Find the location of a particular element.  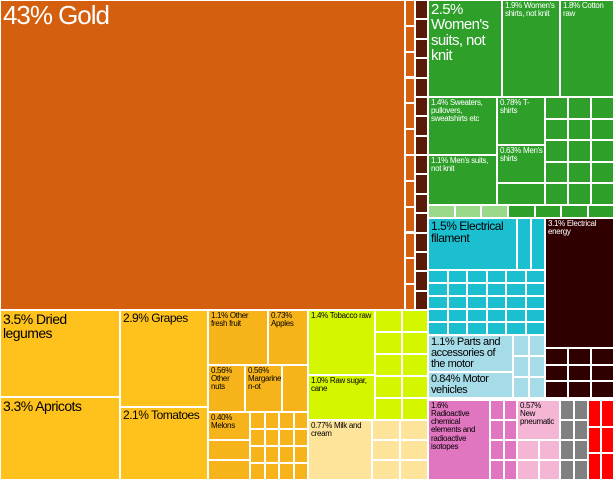

tile-label: 0.78% T-shirts is located at coordinates (515, 107).